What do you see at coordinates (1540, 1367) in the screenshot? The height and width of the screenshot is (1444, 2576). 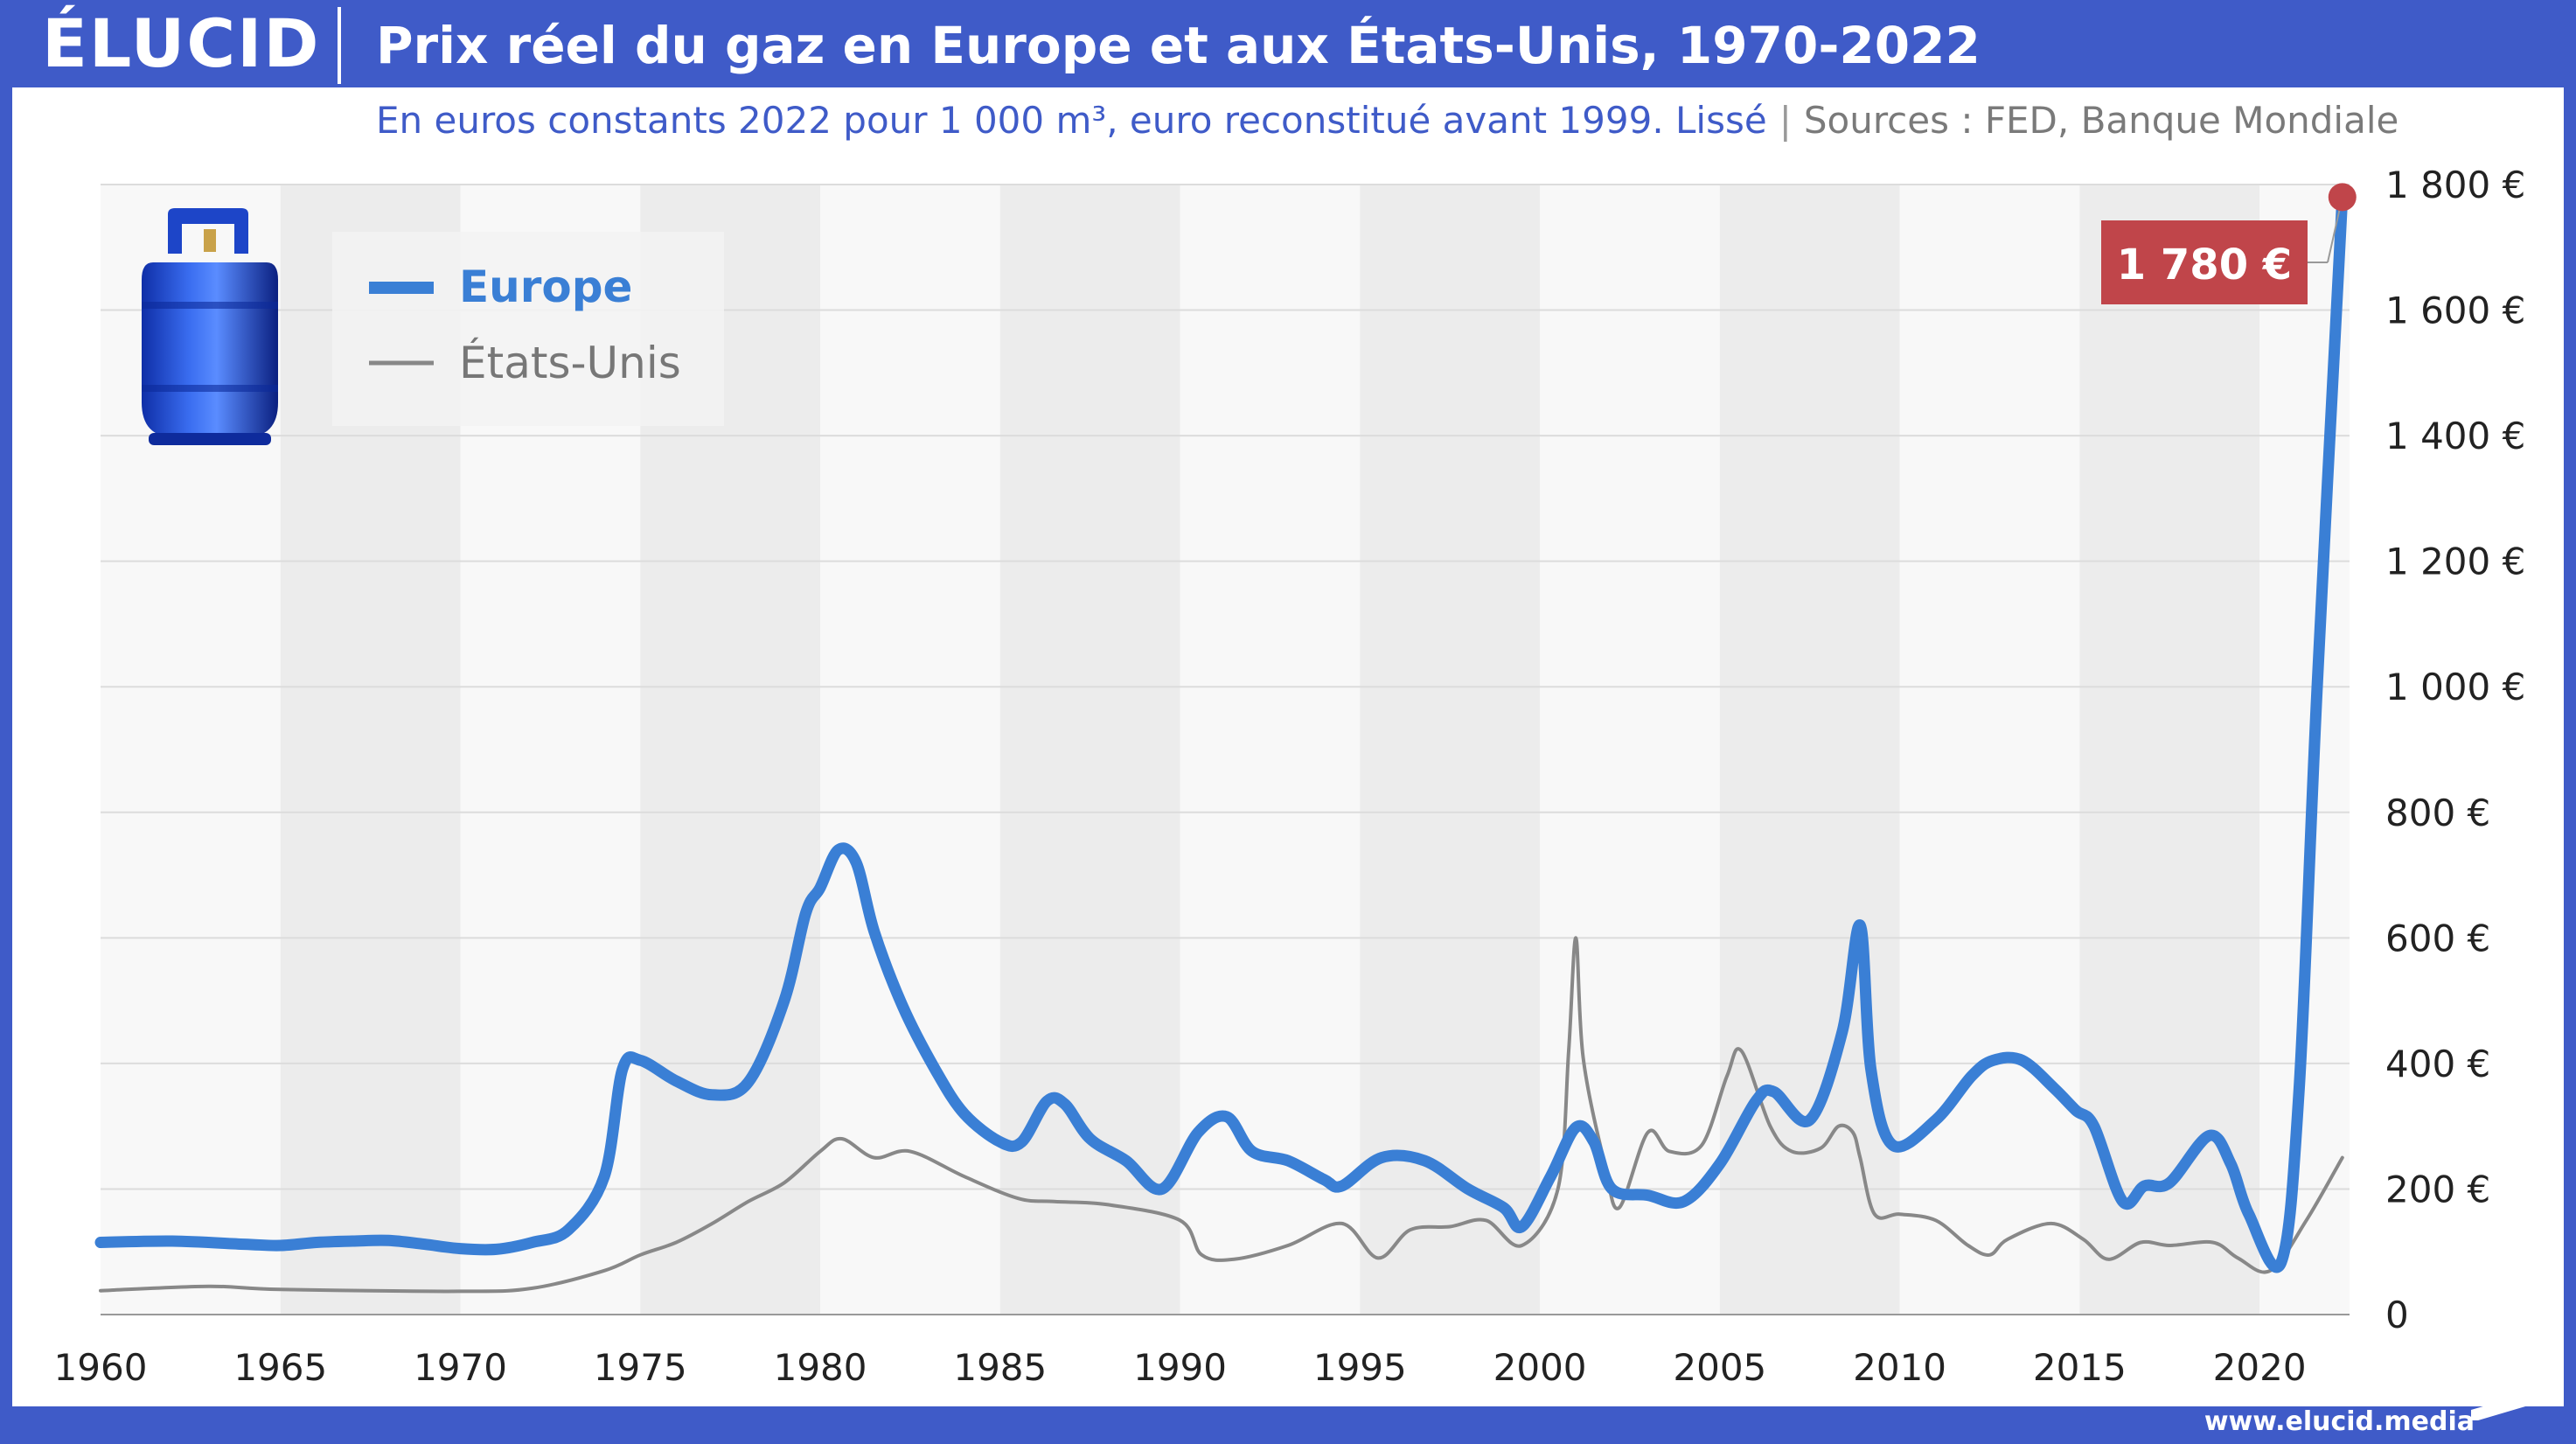 I see `x-tick-label: 2000` at bounding box center [1540, 1367].